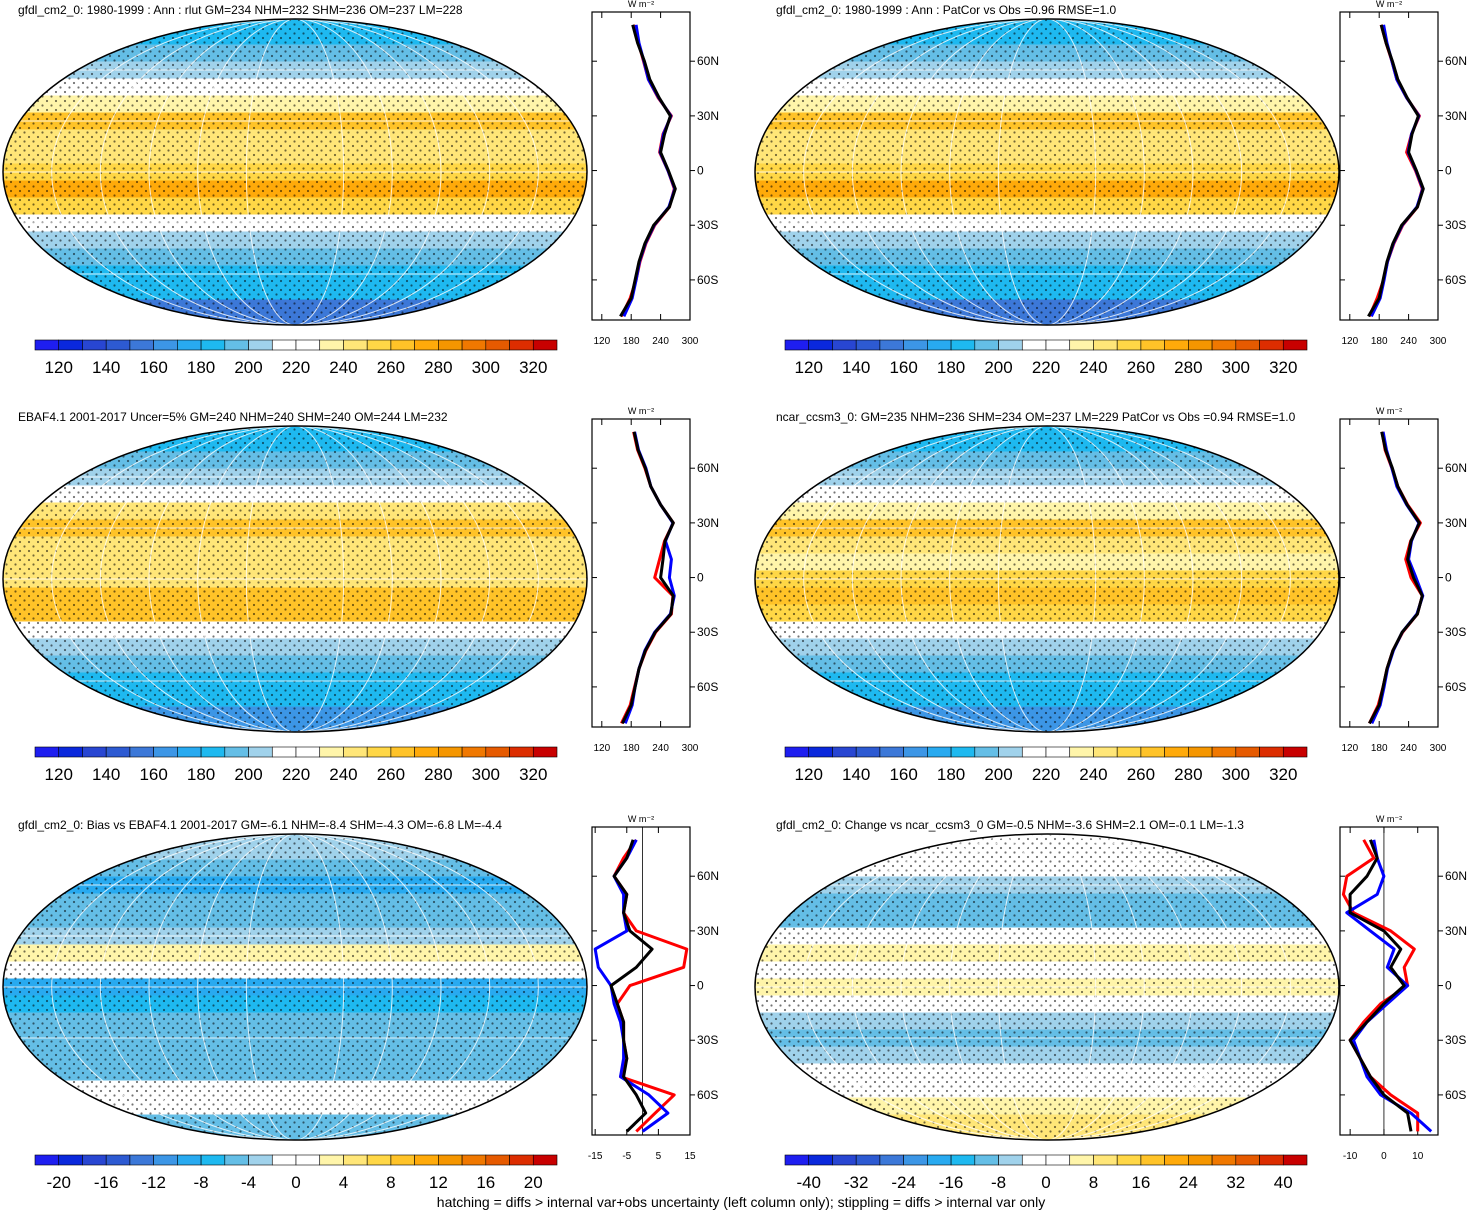 This screenshot has height=1215, width=1483. Describe the element at coordinates (533, 1182) in the screenshot. I see `colorbar-label: 20` at that location.